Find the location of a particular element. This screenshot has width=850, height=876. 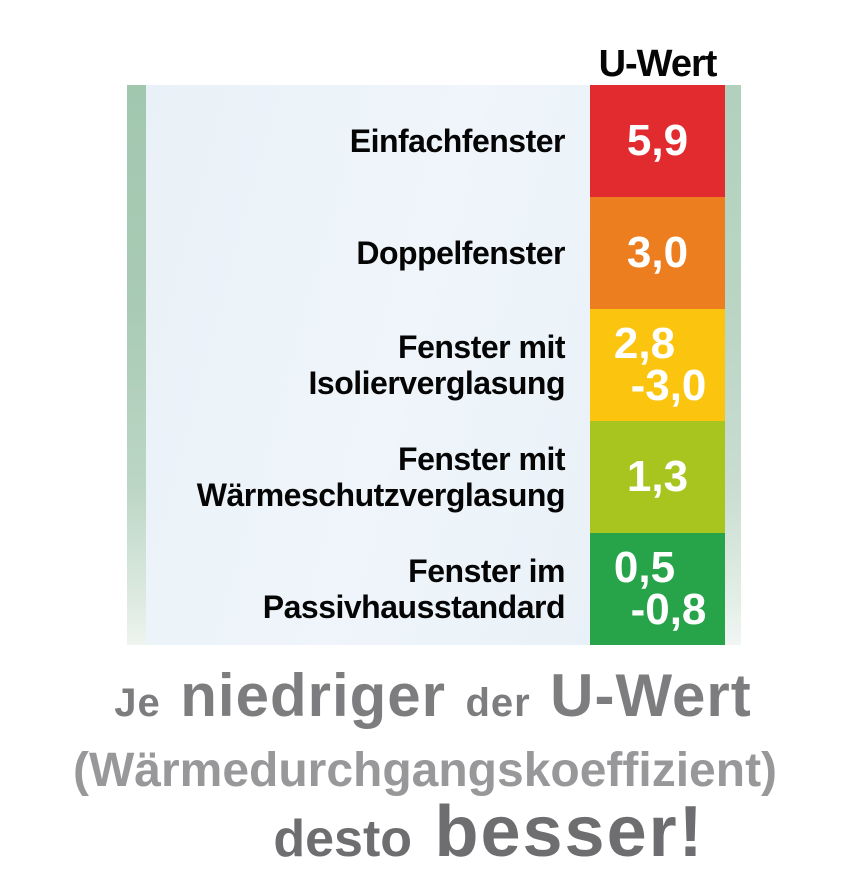

row-value-text: 1,3 is located at coordinates (657, 476).